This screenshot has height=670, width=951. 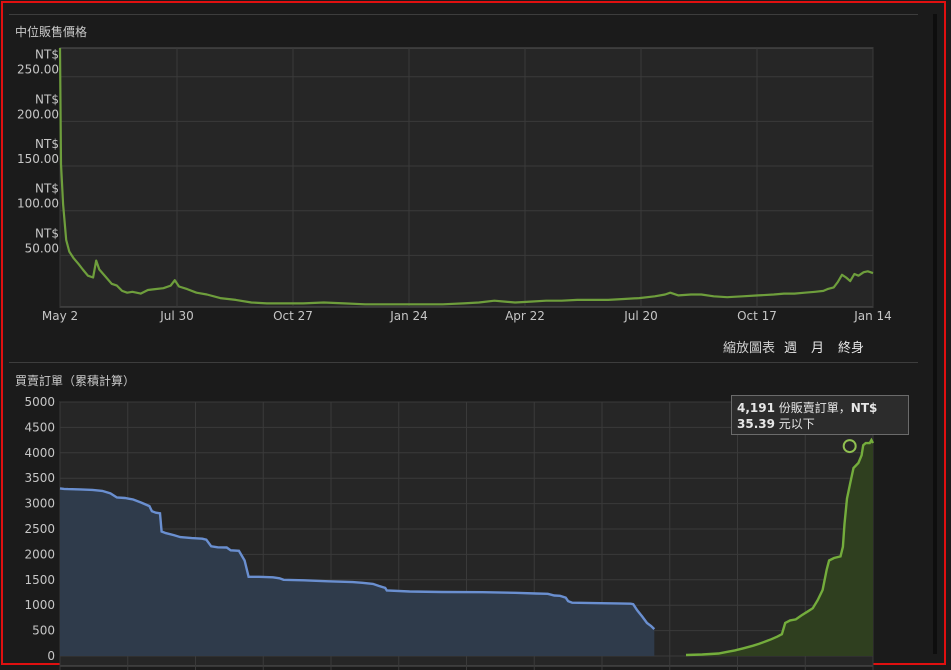 I want to click on orders-y-tick: 4500, so click(x=39, y=427).